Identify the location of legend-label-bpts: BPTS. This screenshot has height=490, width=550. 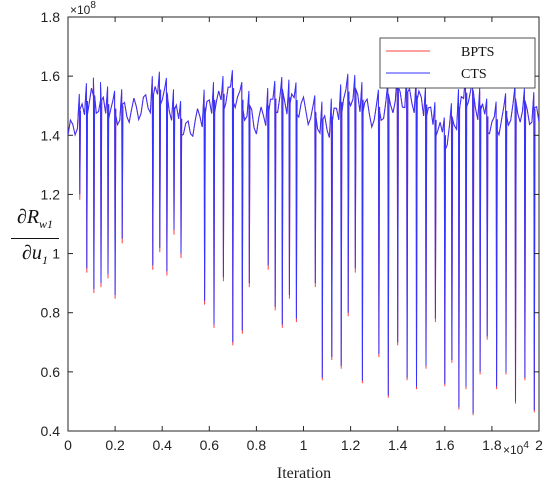
(477, 52).